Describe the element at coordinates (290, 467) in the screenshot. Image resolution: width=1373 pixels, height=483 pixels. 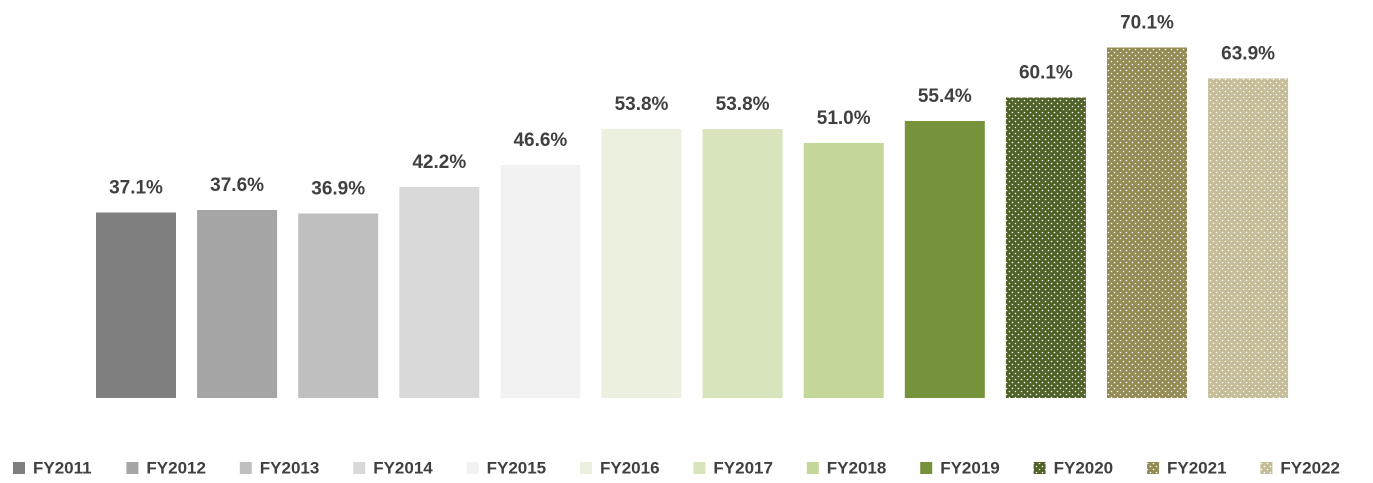
I see `legend-label: FY2013` at that location.